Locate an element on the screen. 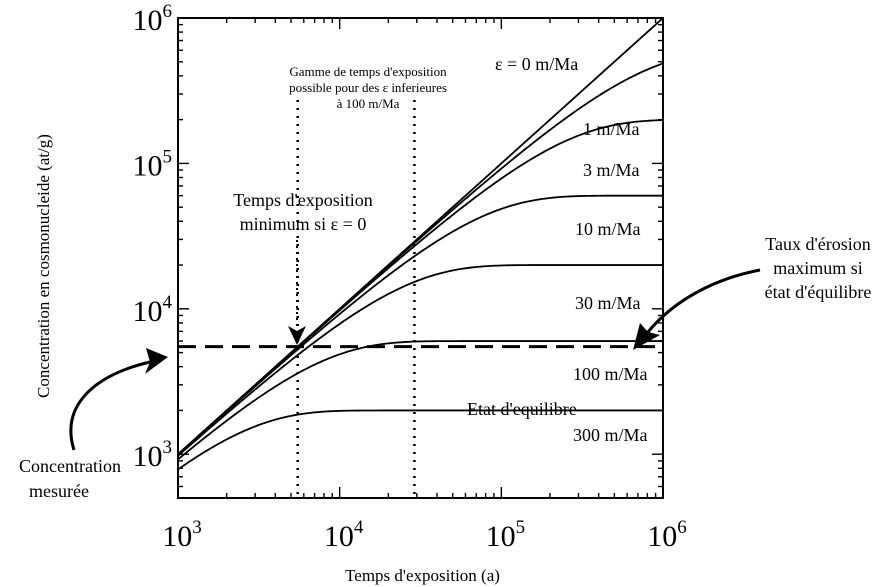  annotation-range-note: à 100 m/Ma is located at coordinates (368, 103).